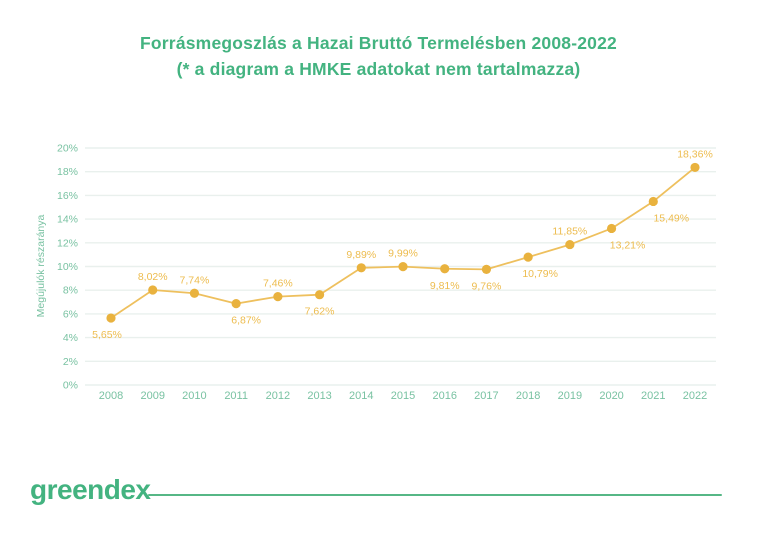 Image resolution: width=757 pixels, height=535 pixels. I want to click on y-tick-label: 6%, so click(70, 314).